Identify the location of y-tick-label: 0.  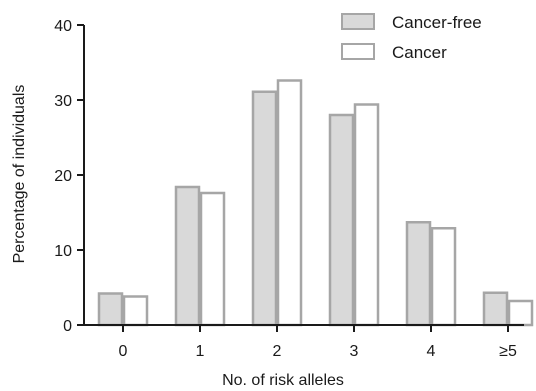
(67, 326).